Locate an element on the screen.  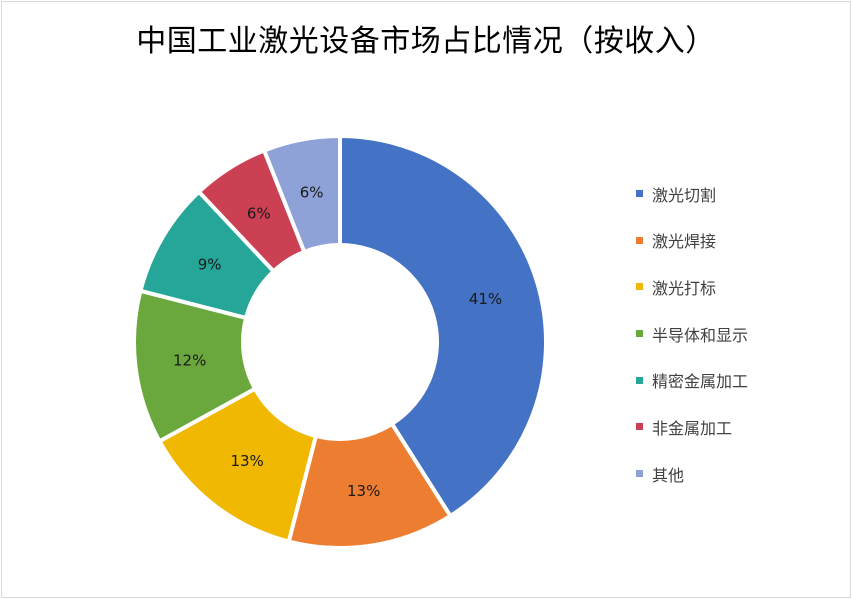
legend-item: 半导体和显示 is located at coordinates (692, 333).